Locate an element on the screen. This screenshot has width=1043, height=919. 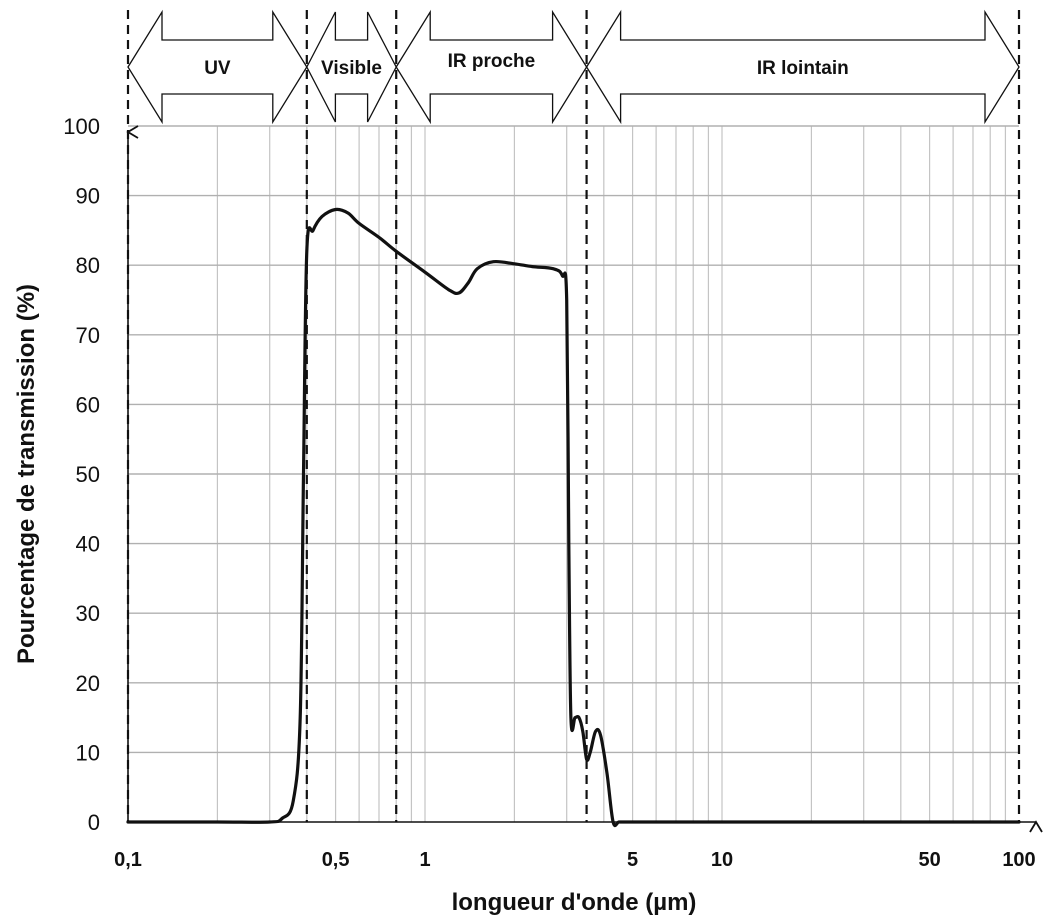
y-tick-label: 0 is located at coordinates (94, 822).